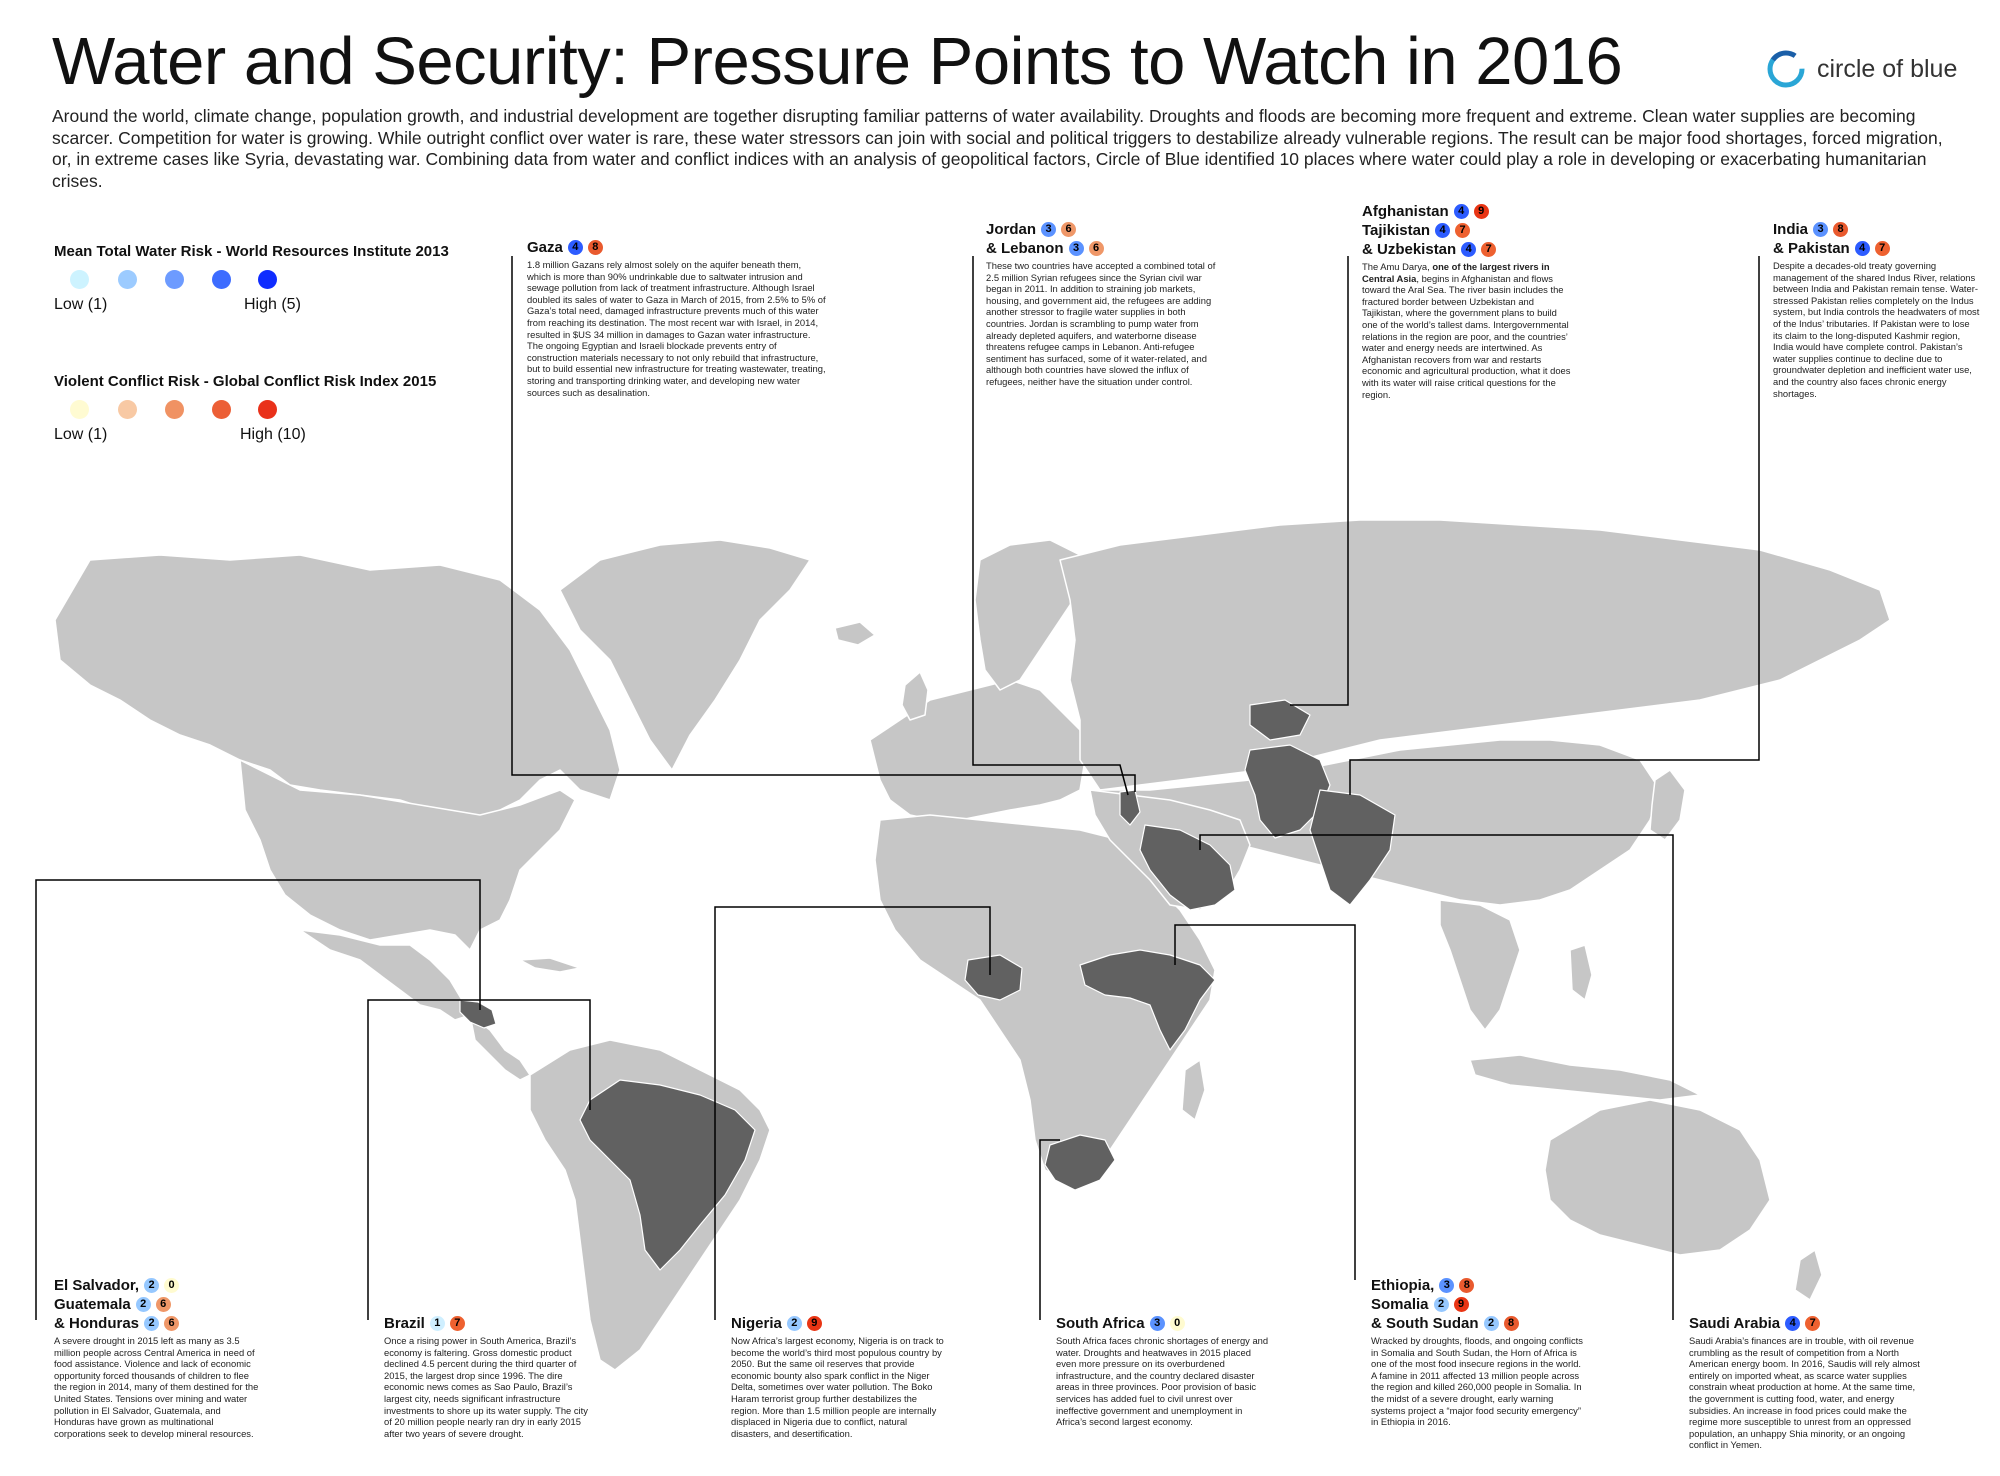 This screenshot has width=2000, height=1476. Describe the element at coordinates (855, 633) in the screenshot. I see `land-iceland` at that location.